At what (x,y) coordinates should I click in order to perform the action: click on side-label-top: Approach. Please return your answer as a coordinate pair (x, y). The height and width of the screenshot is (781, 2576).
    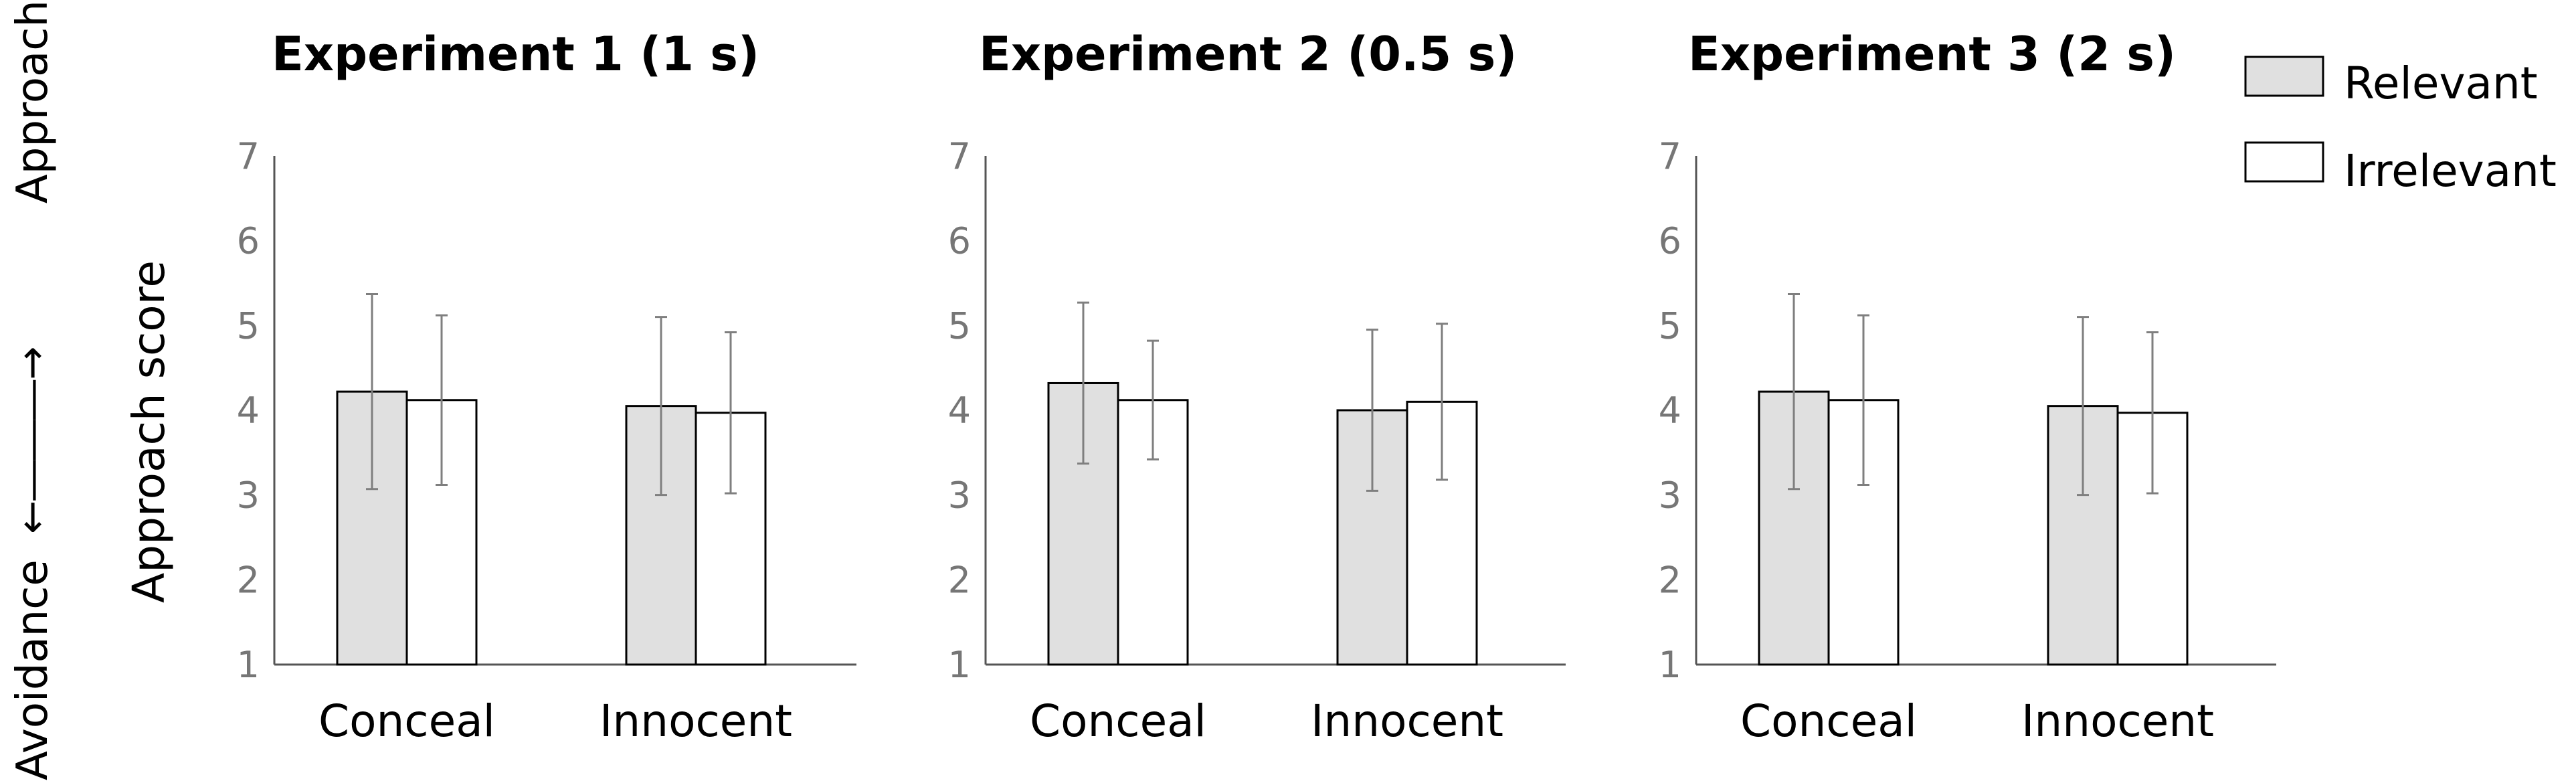
    Looking at the image, I should click on (33, 101).